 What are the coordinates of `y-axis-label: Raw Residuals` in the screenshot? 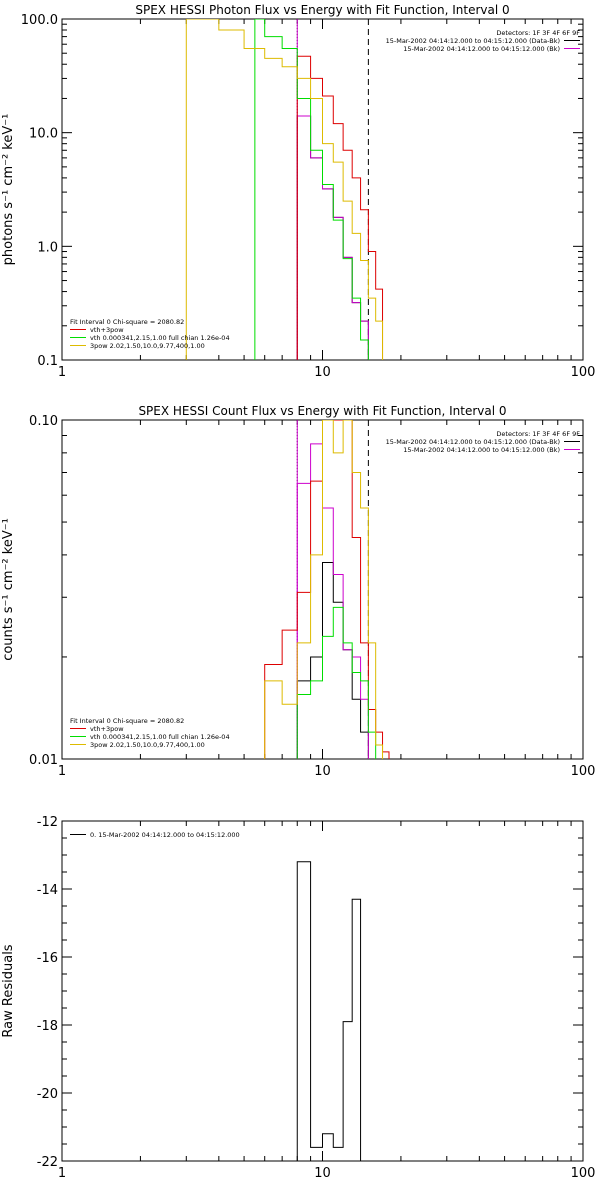 It's located at (8, 990).